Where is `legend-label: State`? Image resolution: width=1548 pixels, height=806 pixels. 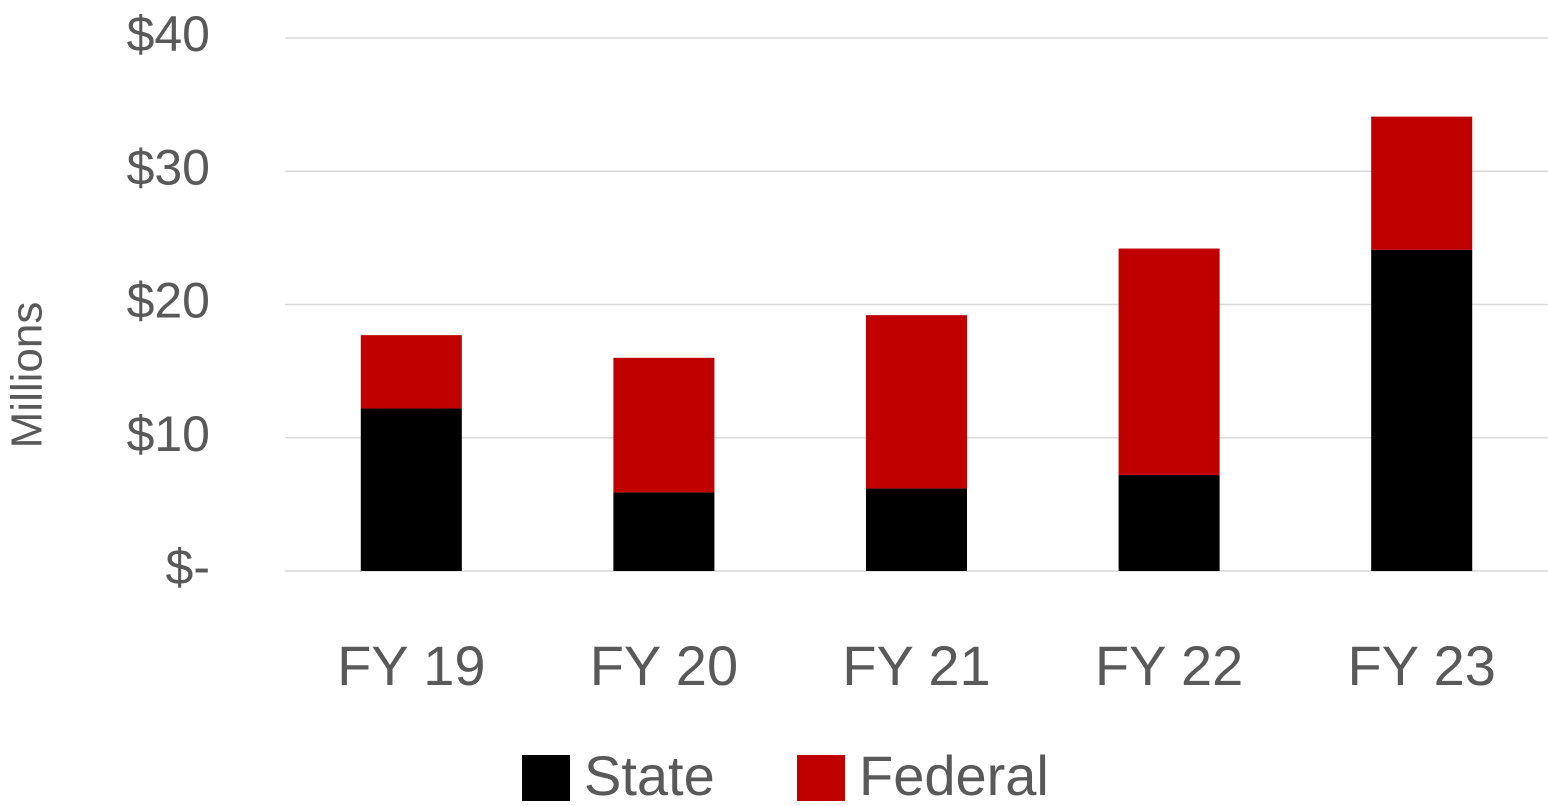
legend-label: State is located at coordinates (649, 775).